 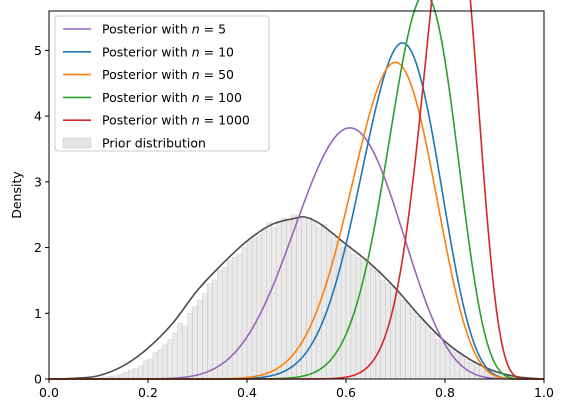 What do you see at coordinates (148, 392) in the screenshot?
I see `x-tick-label: 0.2` at bounding box center [148, 392].